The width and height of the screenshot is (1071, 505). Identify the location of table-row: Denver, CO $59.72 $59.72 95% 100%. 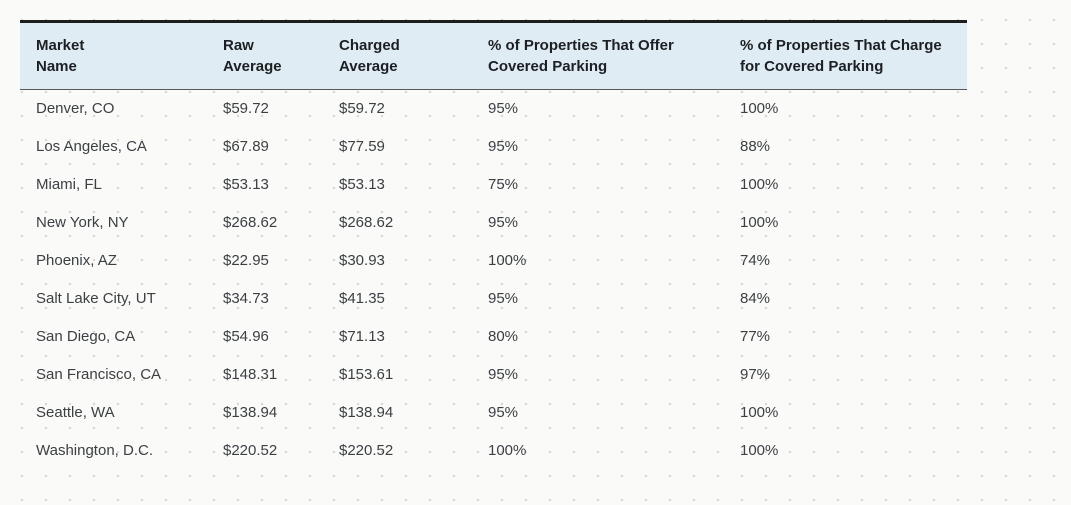
(493, 109).